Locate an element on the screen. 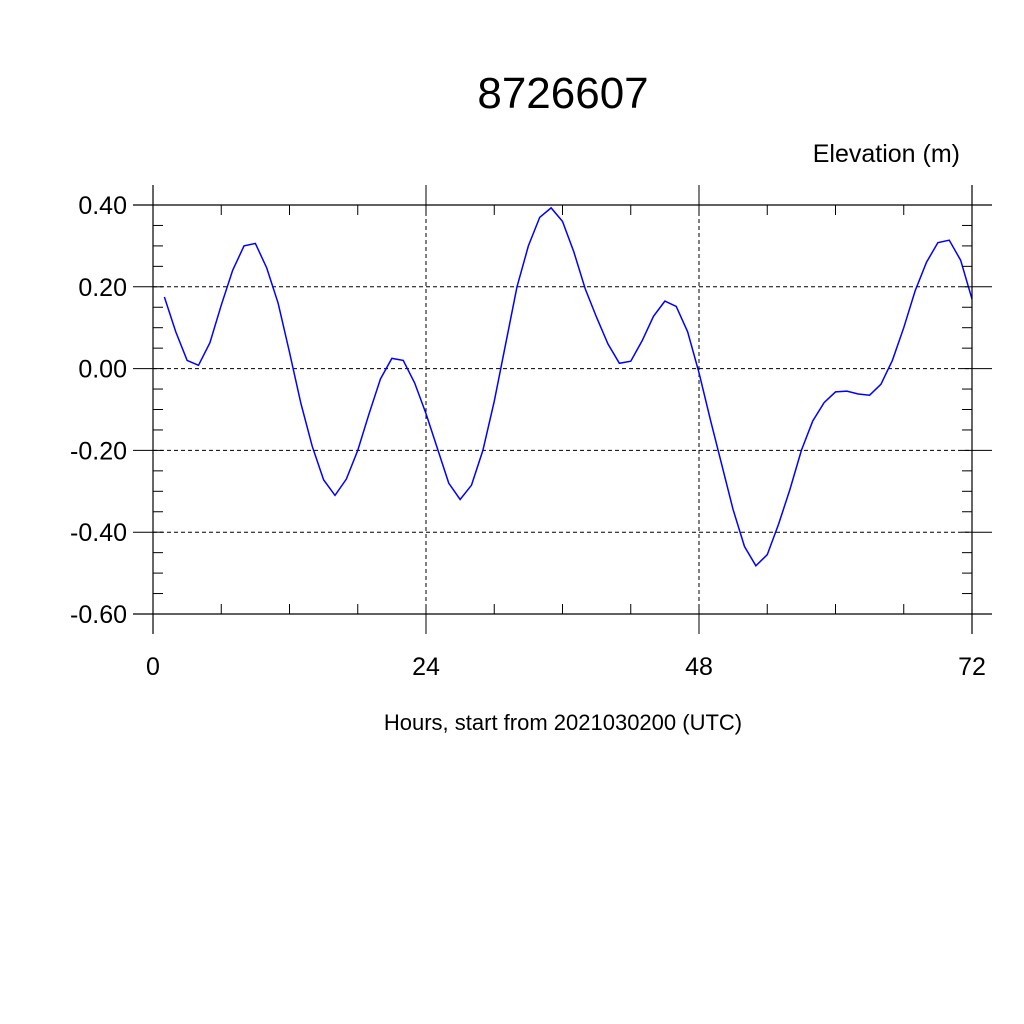 This screenshot has width=1024, height=1024. x-tick-label-0: 0 is located at coordinates (153, 667).